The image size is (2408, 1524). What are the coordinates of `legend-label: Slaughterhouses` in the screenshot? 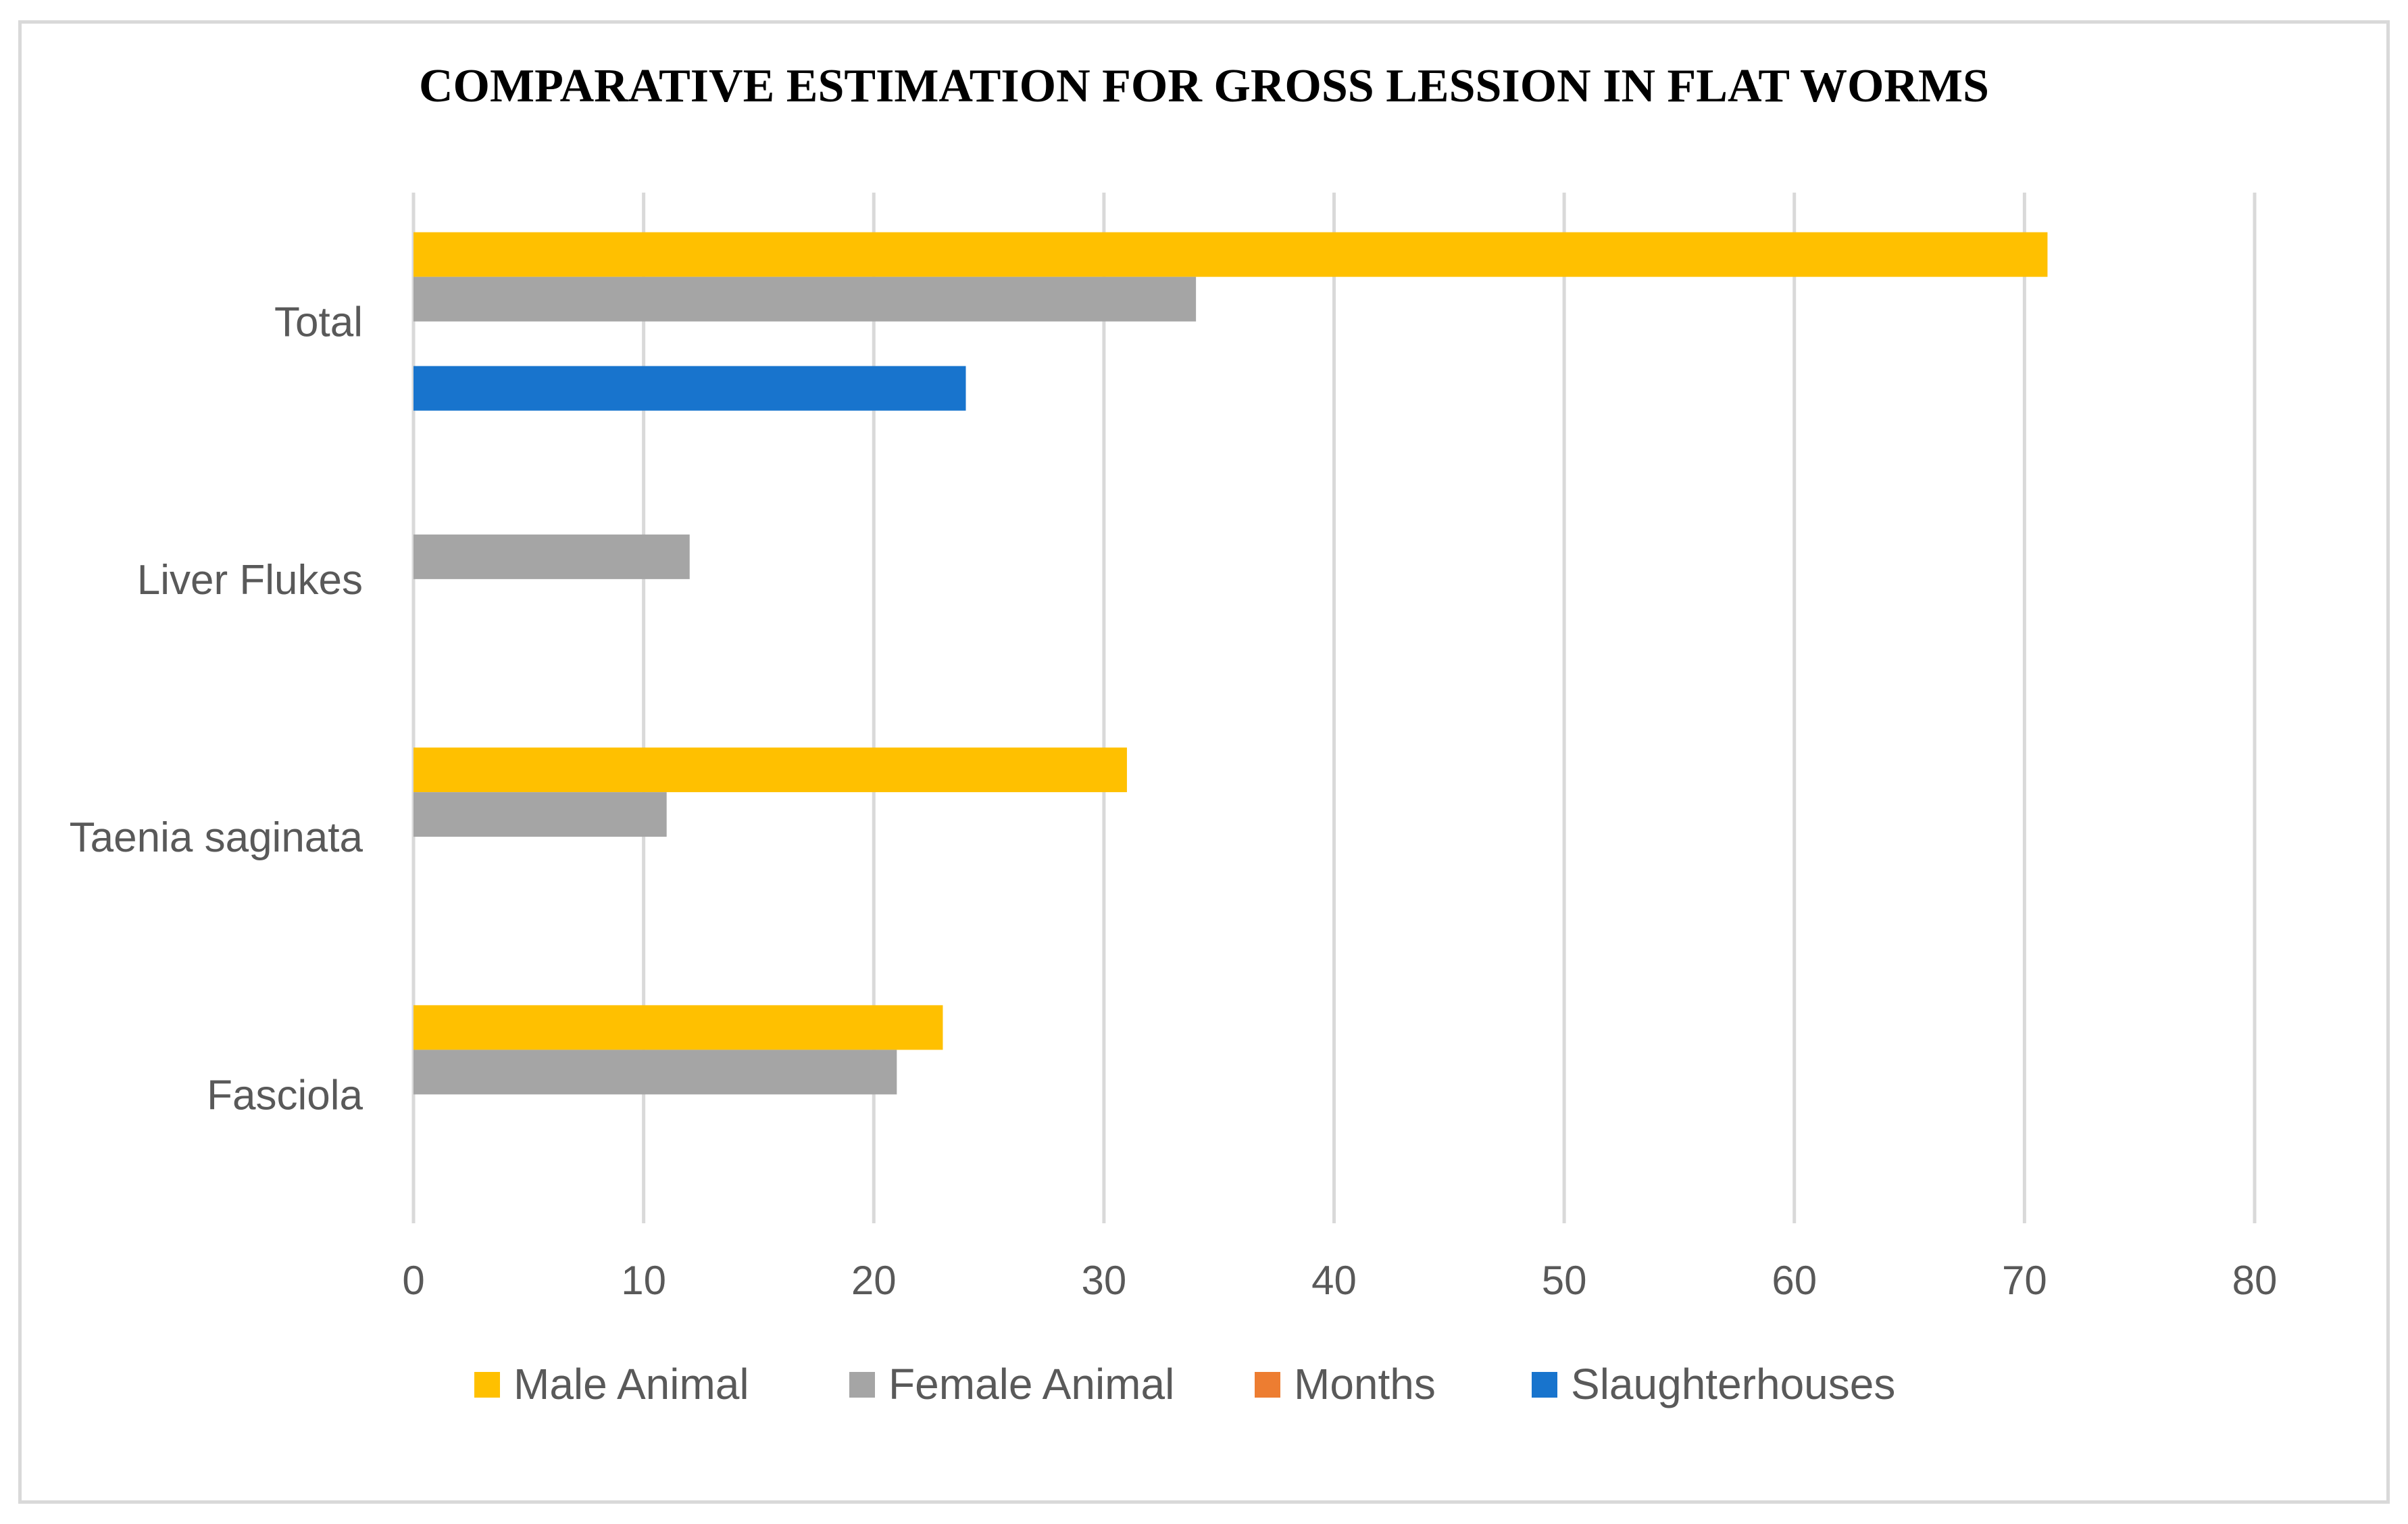 It's located at (1733, 1384).